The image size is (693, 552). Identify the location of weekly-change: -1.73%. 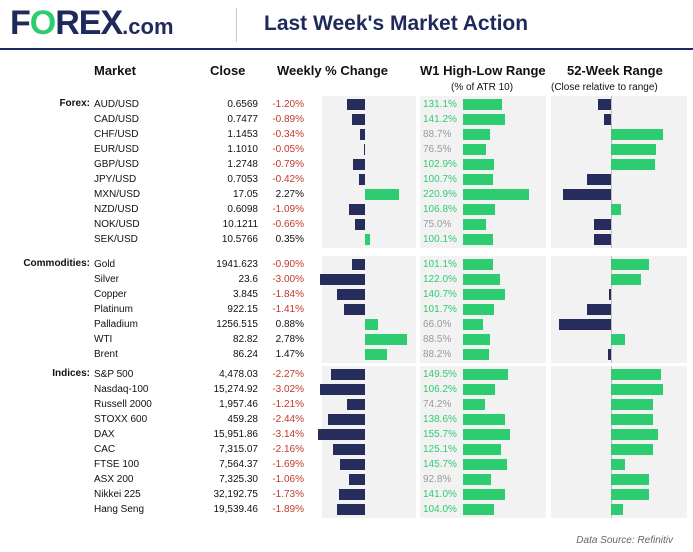
(288, 494).